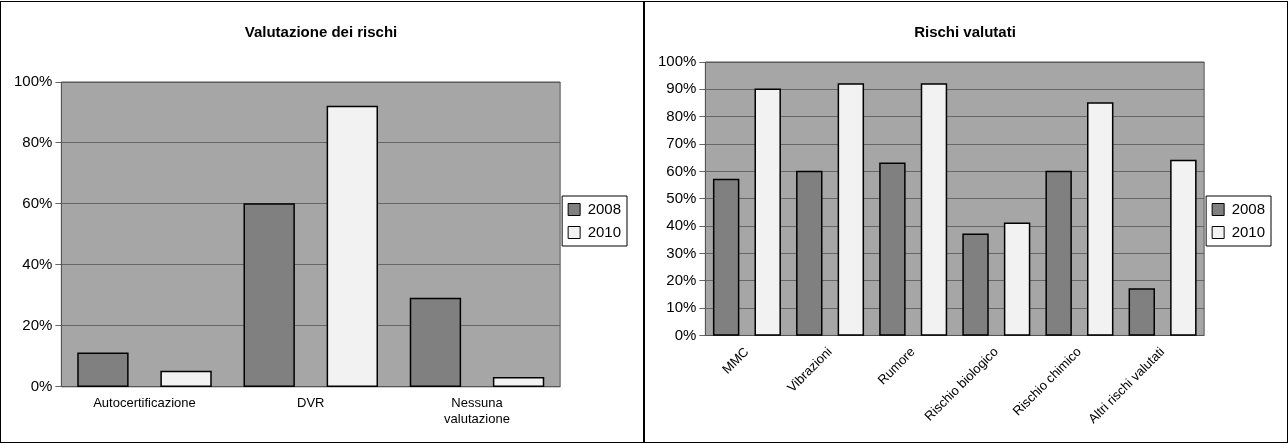 The height and width of the screenshot is (444, 1288). Describe the element at coordinates (321, 32) in the screenshot. I see `chart-title: Valutazione dei rischi` at that location.